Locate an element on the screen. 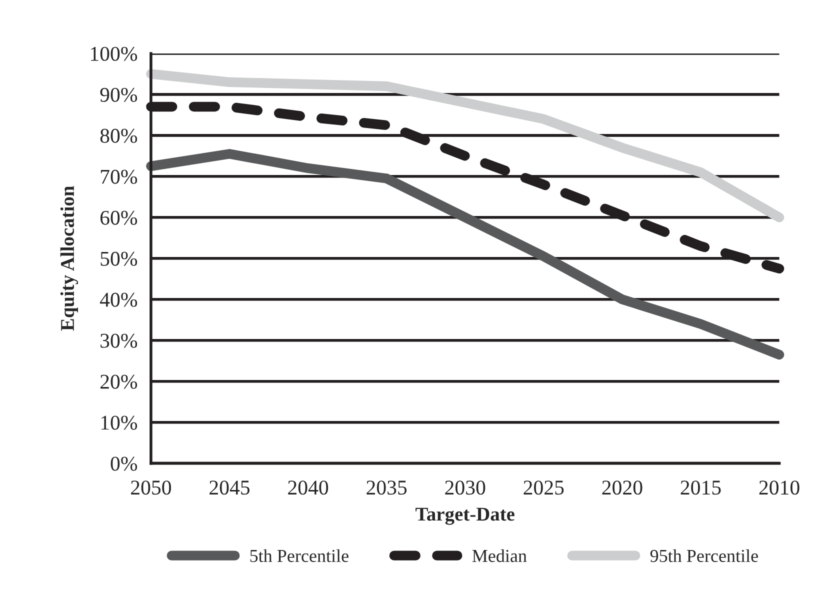 This screenshot has height=594, width=816. x-tick-label: 2010 is located at coordinates (779, 487).